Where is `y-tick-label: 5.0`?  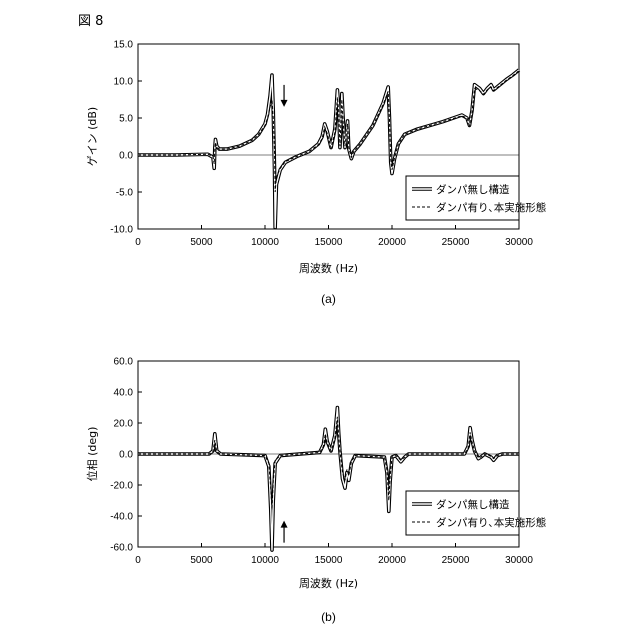 y-tick-label: 5.0 is located at coordinates (126, 119).